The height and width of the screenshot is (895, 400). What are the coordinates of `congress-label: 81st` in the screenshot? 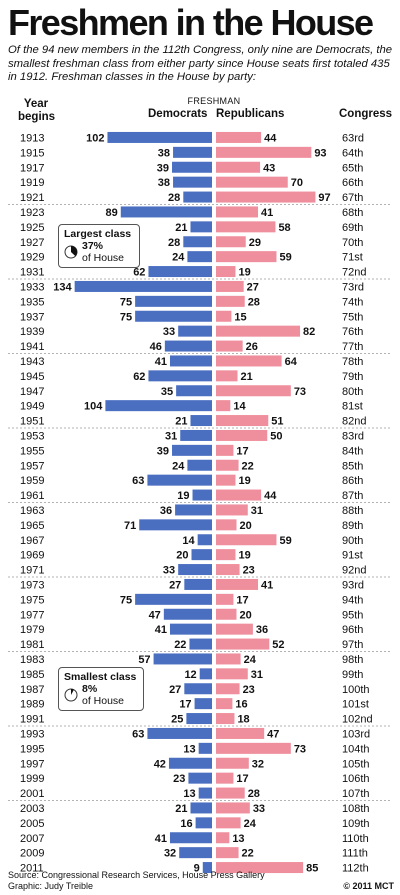 It's located at (352, 407).